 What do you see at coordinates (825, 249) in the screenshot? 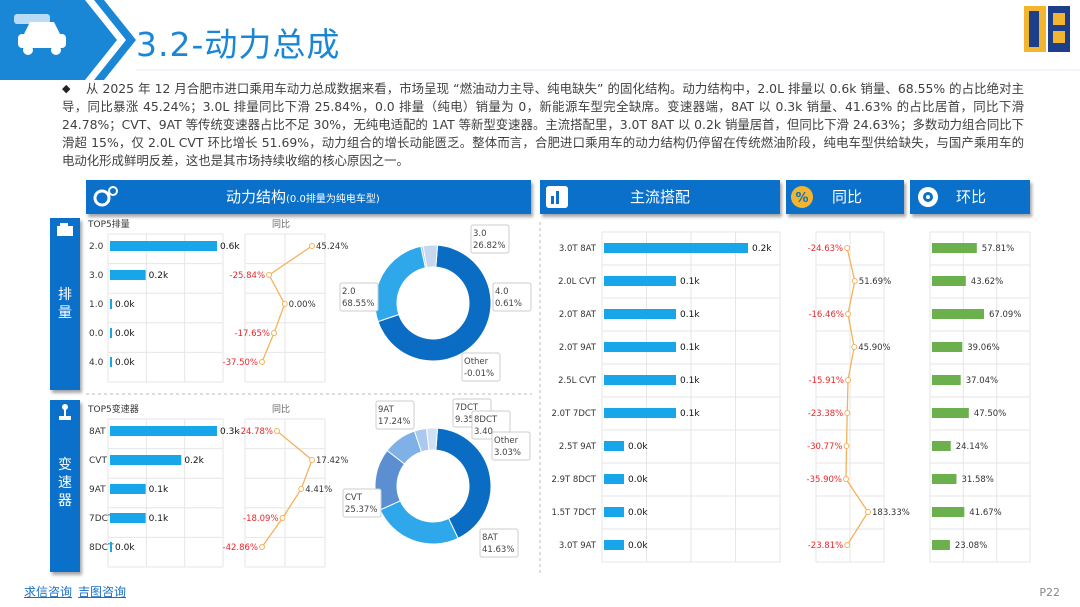
I see `combo-yoy-label: -24.63%` at bounding box center [825, 249].